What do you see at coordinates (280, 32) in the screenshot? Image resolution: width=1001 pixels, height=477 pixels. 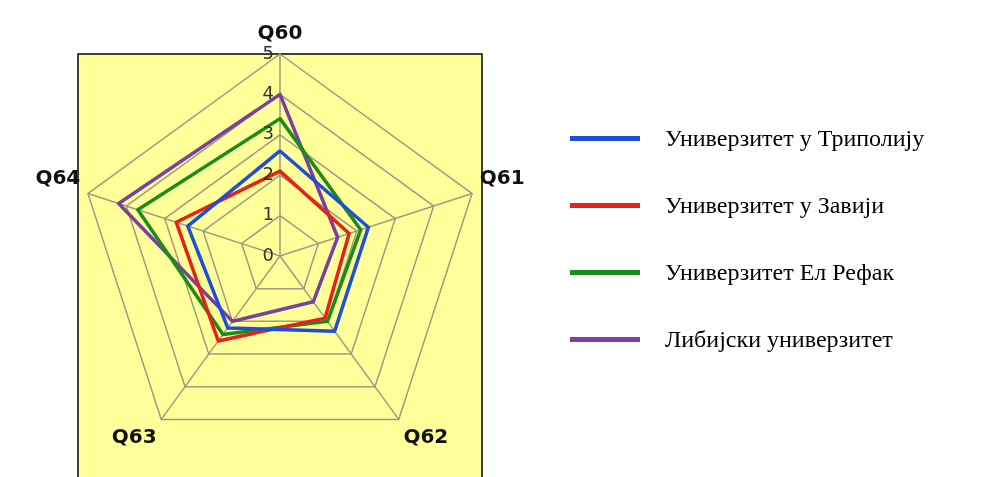 I see `spoke-label: Q60` at bounding box center [280, 32].